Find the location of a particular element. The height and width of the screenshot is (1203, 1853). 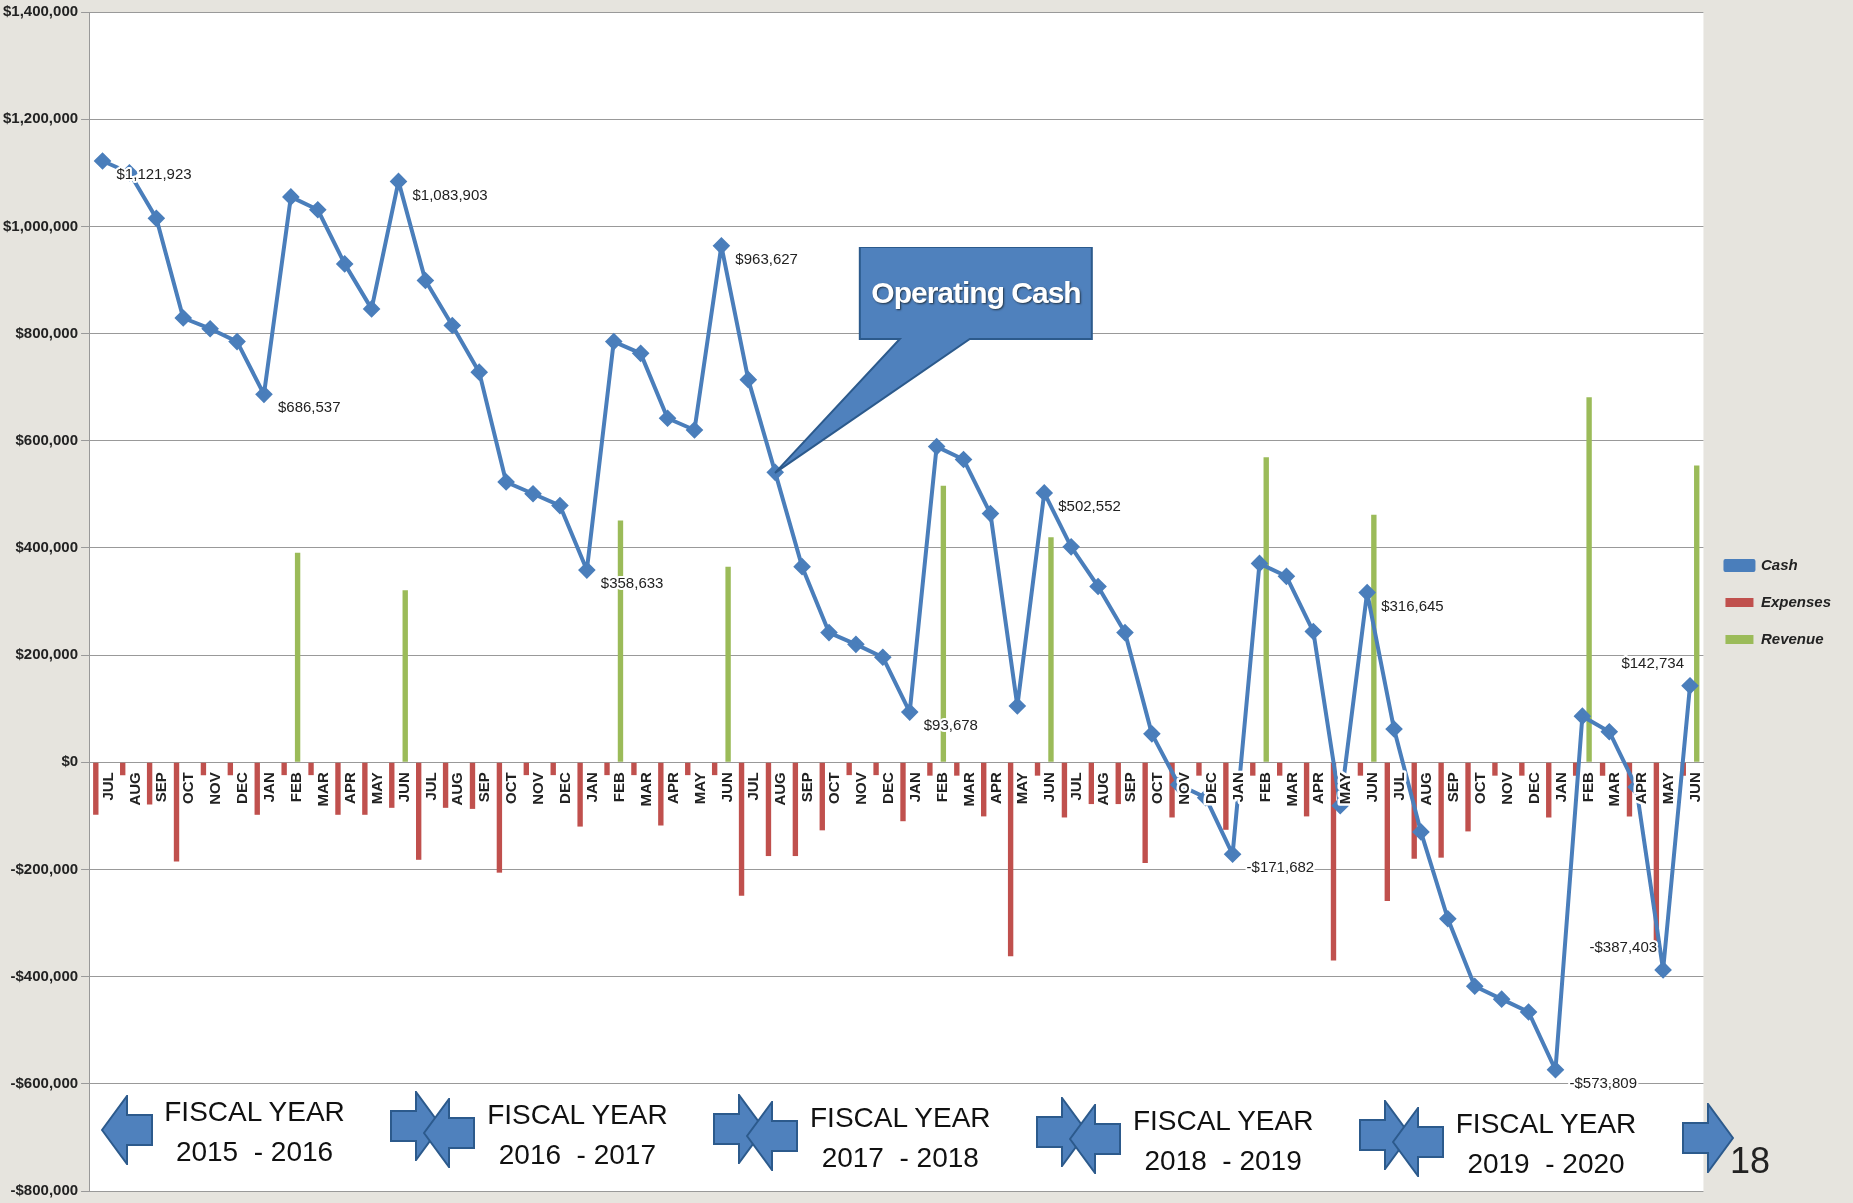

data-label: $142,734 is located at coordinates (1653, 662).